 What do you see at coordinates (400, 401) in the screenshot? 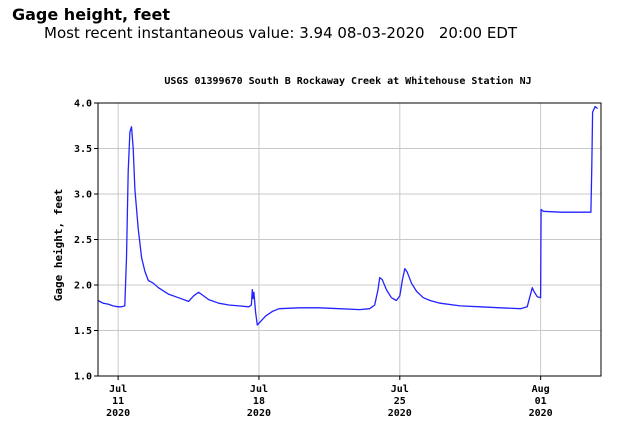
I see `x-tick-label: 25` at bounding box center [400, 401].